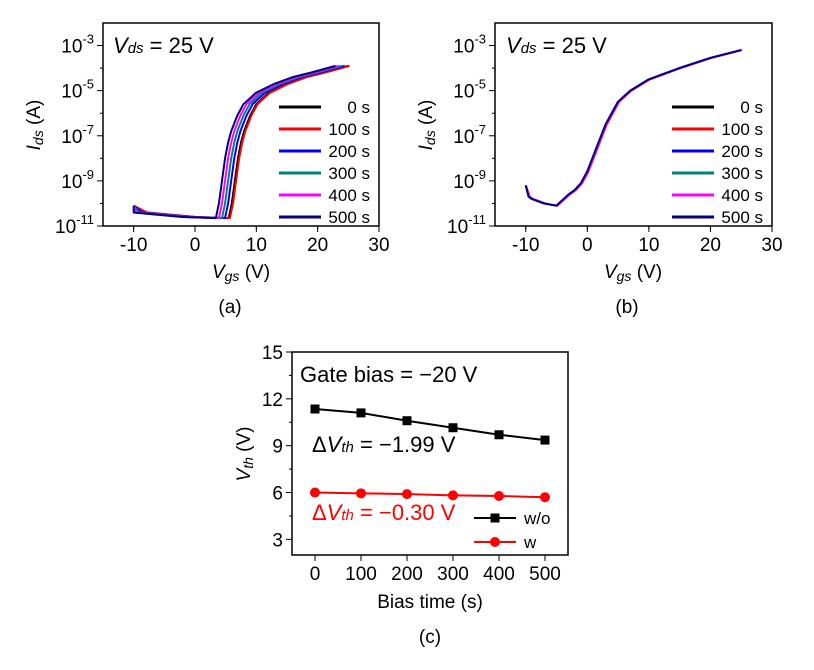  Describe the element at coordinates (245, 454) in the screenshot. I see `y-axis-label-c: Vth (V)` at that location.